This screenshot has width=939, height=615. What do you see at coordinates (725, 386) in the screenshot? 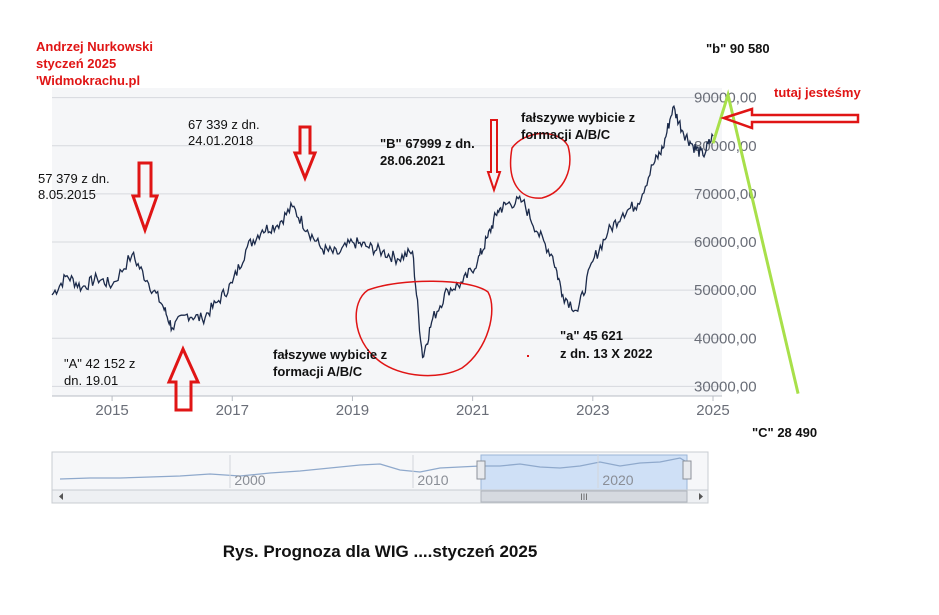
I see `y-tick-label: 30000,00` at bounding box center [725, 386].